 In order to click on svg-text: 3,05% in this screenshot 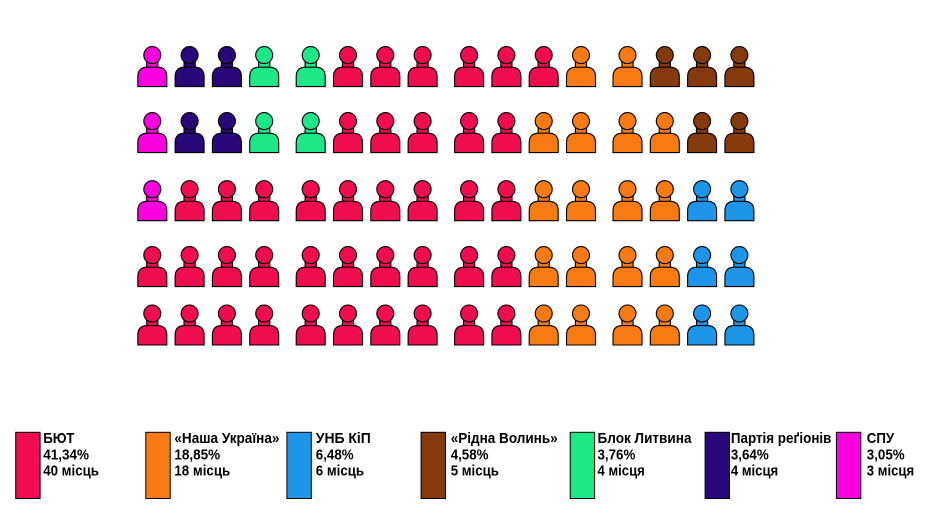, I will do `click(886, 455)`.